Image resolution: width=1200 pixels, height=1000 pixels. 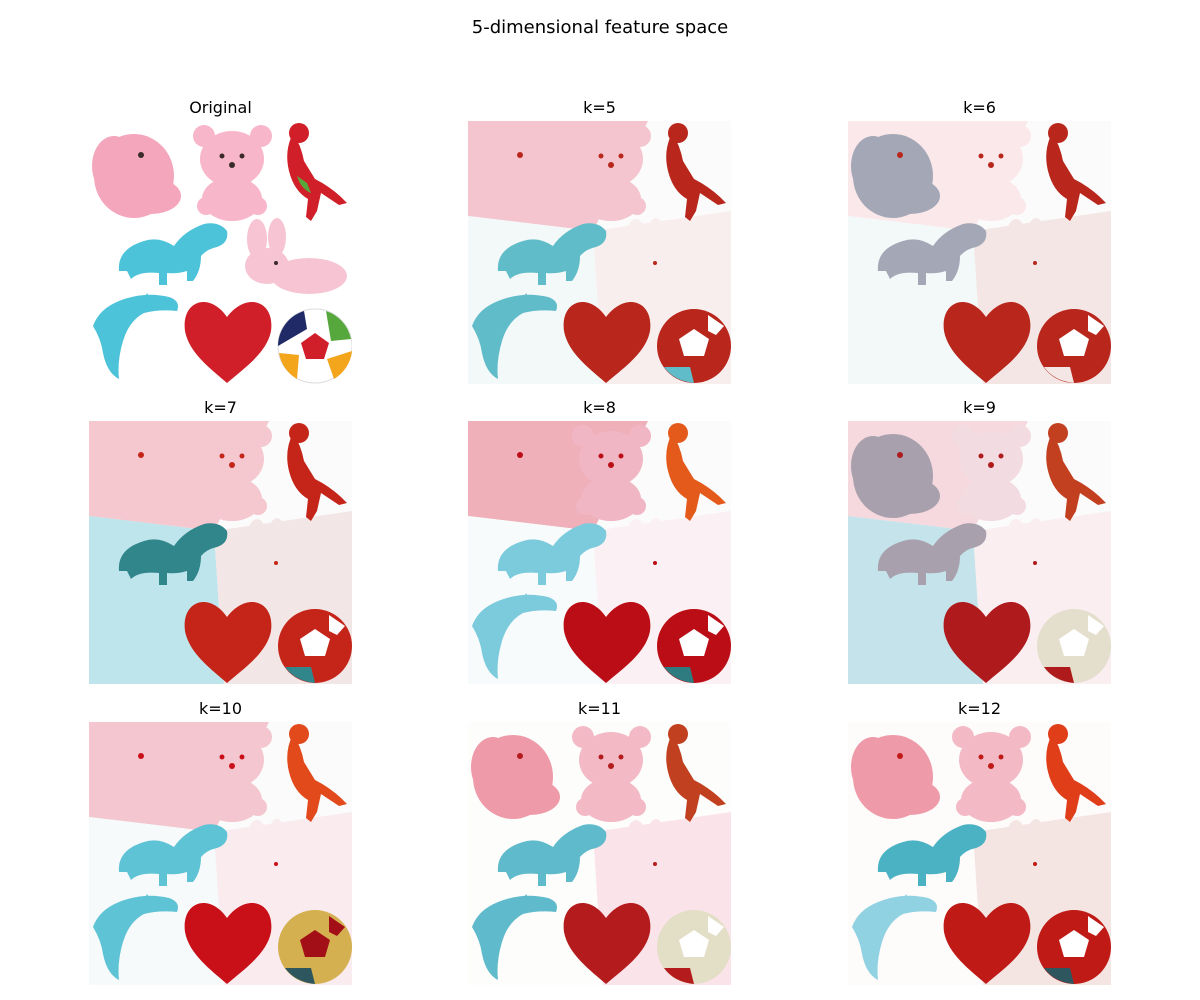 What do you see at coordinates (599, 107) in the screenshot?
I see `panel-title: k=5` at bounding box center [599, 107].